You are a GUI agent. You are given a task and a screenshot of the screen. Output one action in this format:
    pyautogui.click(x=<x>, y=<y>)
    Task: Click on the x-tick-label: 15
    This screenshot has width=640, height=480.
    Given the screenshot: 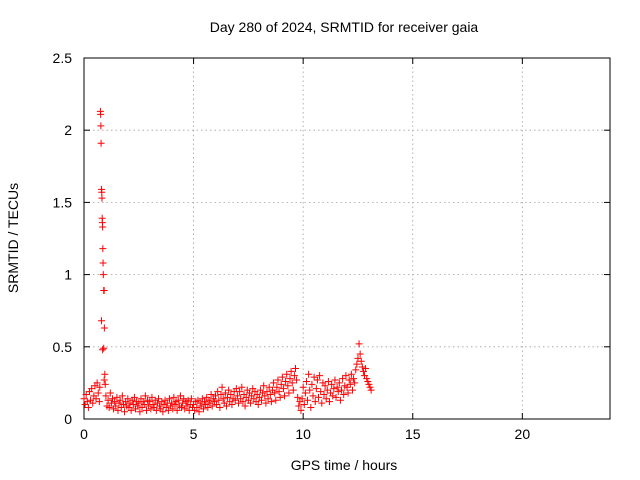 What is the action you would take?
    pyautogui.click(x=413, y=434)
    